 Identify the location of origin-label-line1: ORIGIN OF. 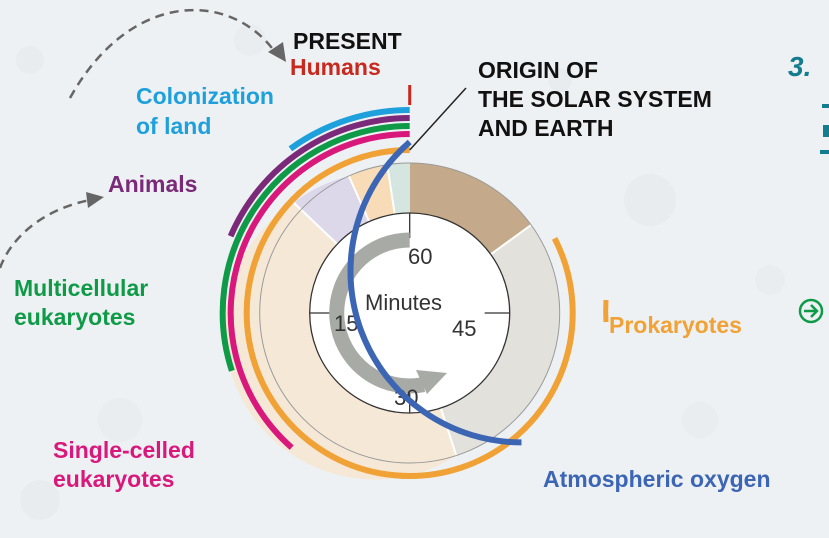
(538, 70).